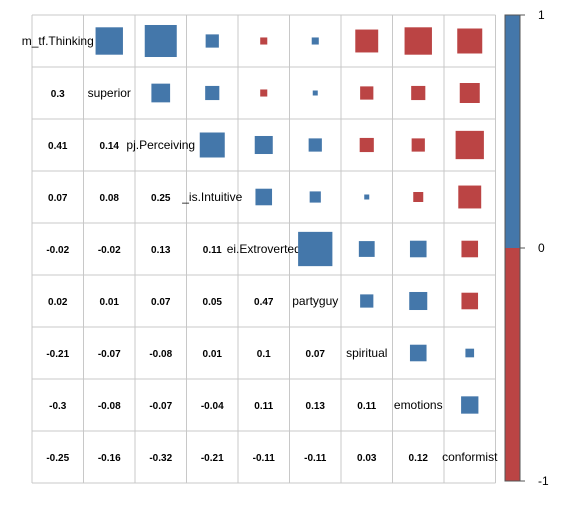  What do you see at coordinates (58, 406) in the screenshot?
I see `correlation-value-label: -0.3` at bounding box center [58, 406].